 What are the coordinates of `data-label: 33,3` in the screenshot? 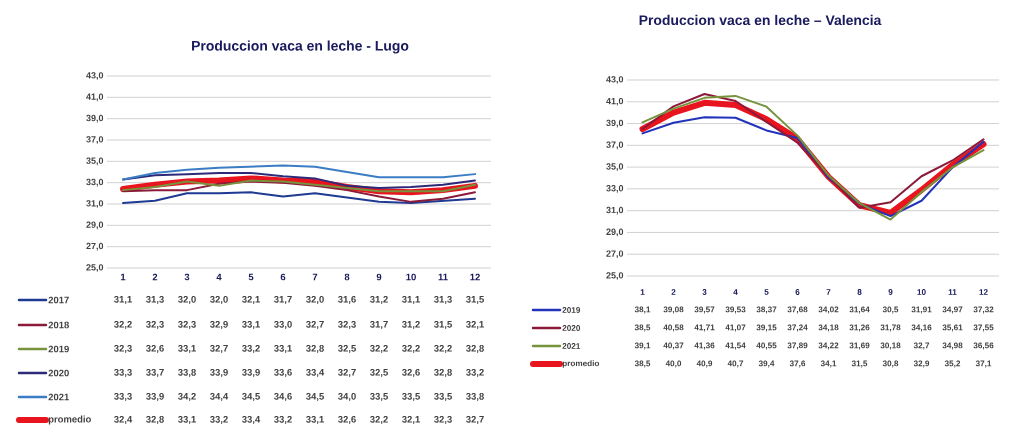 It's located at (123, 373).